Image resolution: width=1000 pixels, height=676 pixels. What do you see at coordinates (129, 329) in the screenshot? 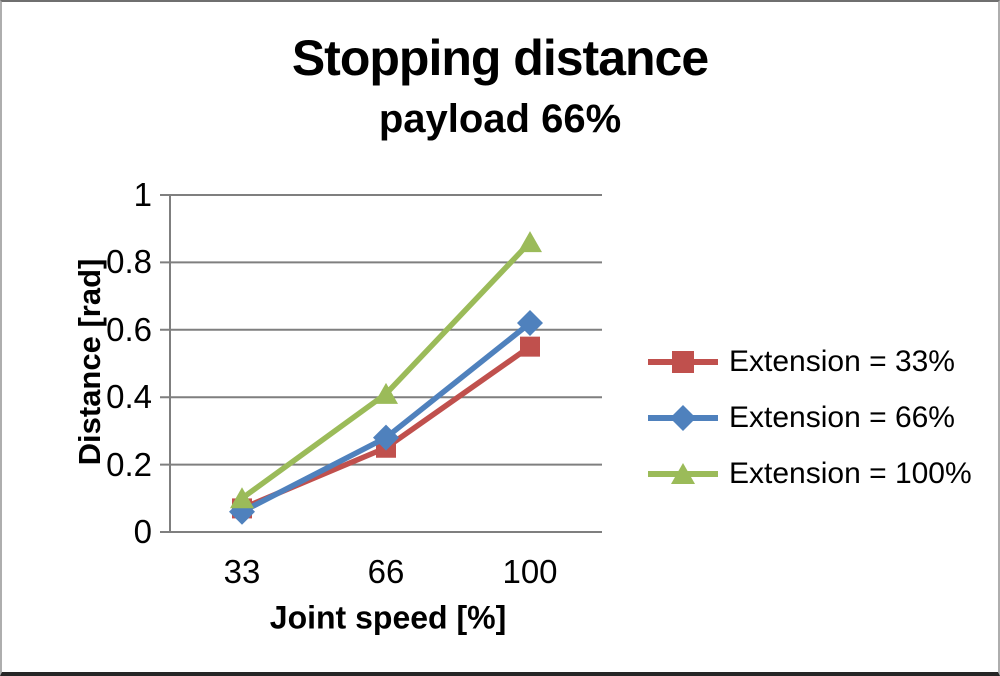
I see `y-tick-label: 0.6` at bounding box center [129, 329].